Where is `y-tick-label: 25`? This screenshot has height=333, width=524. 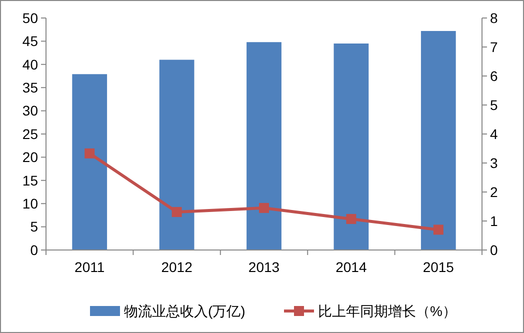
y-tick-label: 25 is located at coordinates (30, 134).